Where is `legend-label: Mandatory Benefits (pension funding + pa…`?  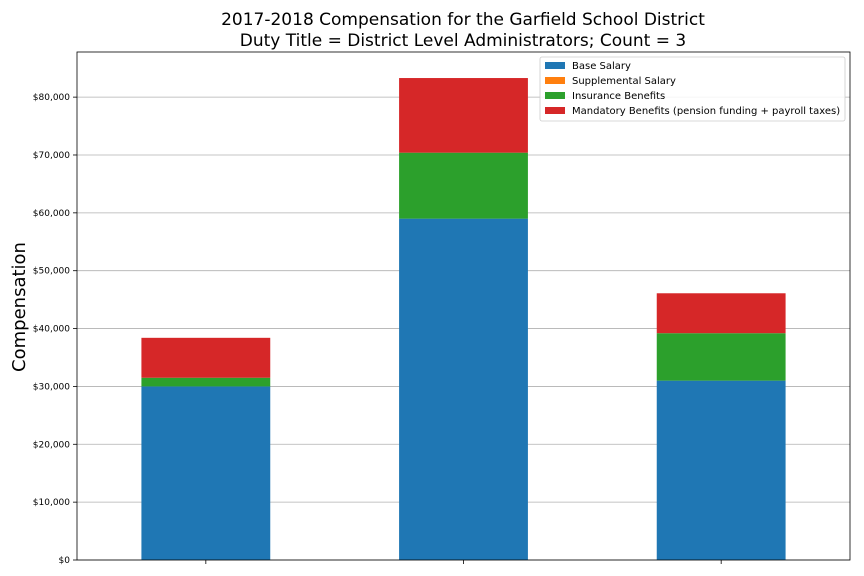 legend-label: Mandatory Benefits (pension funding + pa… is located at coordinates (706, 111).